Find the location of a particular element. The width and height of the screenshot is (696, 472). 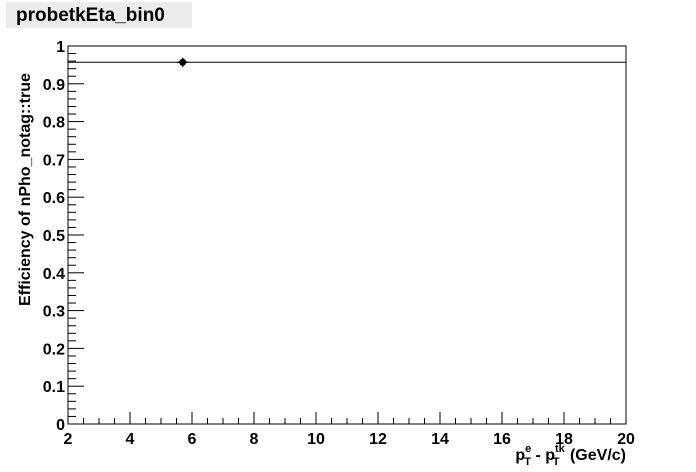

x-tick-label: 12 is located at coordinates (378, 439).